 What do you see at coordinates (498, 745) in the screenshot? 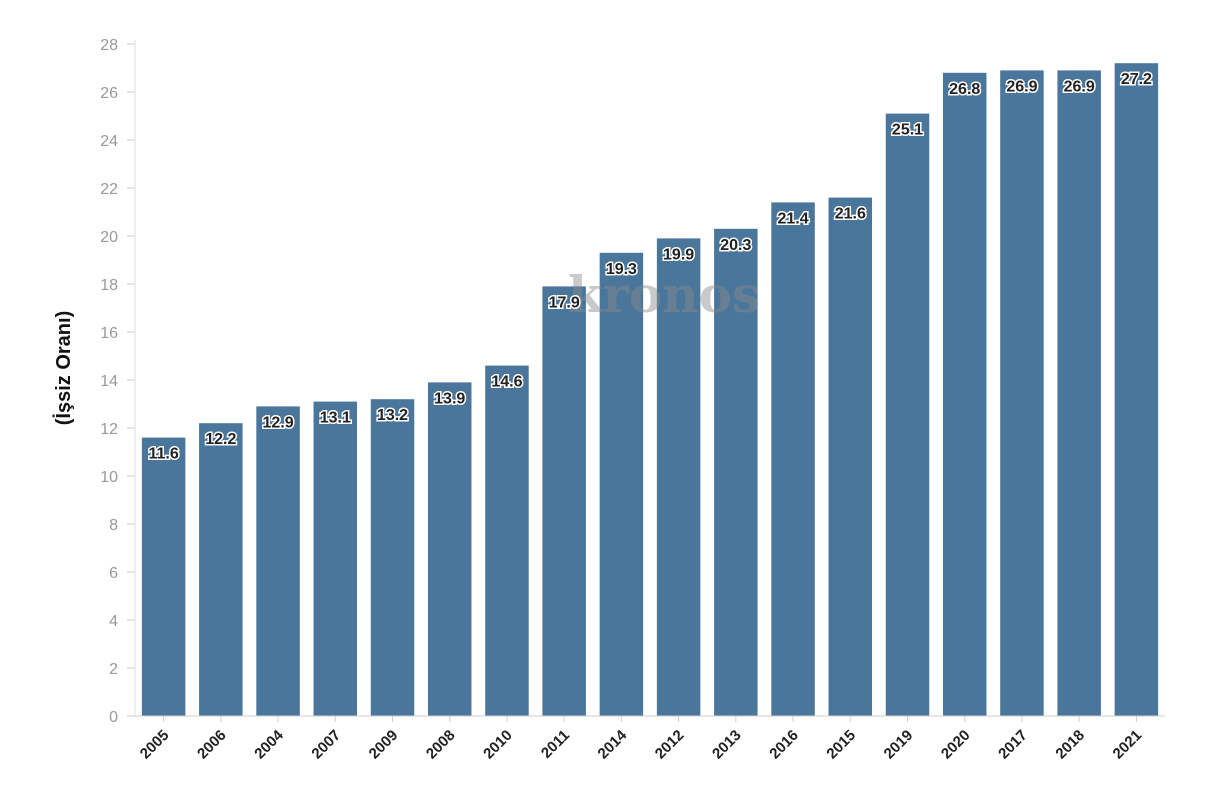
I see `x-tick-label: 2010` at bounding box center [498, 745].